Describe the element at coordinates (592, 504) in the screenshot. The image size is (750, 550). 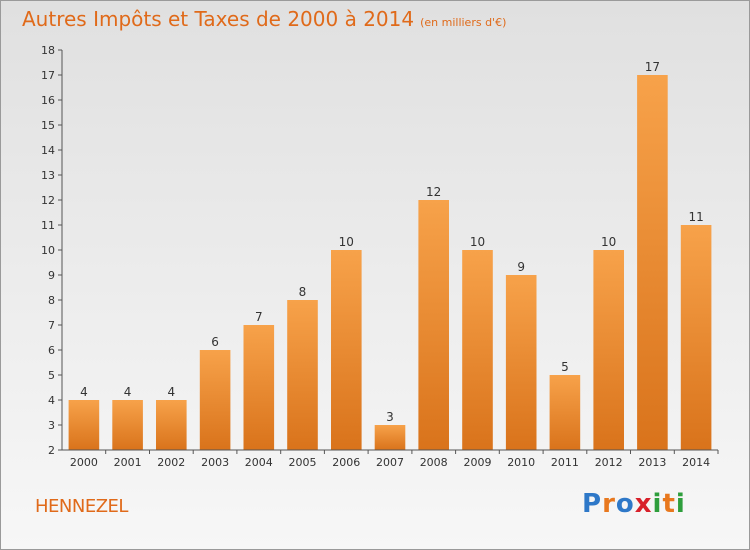
I see `logo-letter: P` at that location.